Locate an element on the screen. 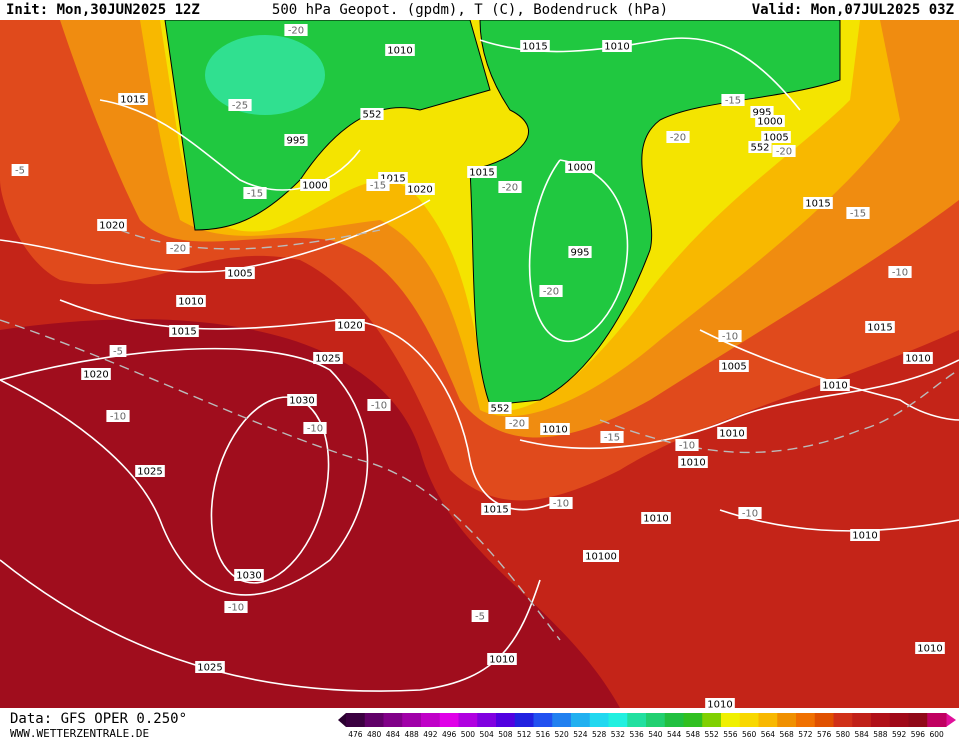 Image resolution: width=959 pixels, height=741 pixels. colorbar-label: 556 is located at coordinates (730, 734).